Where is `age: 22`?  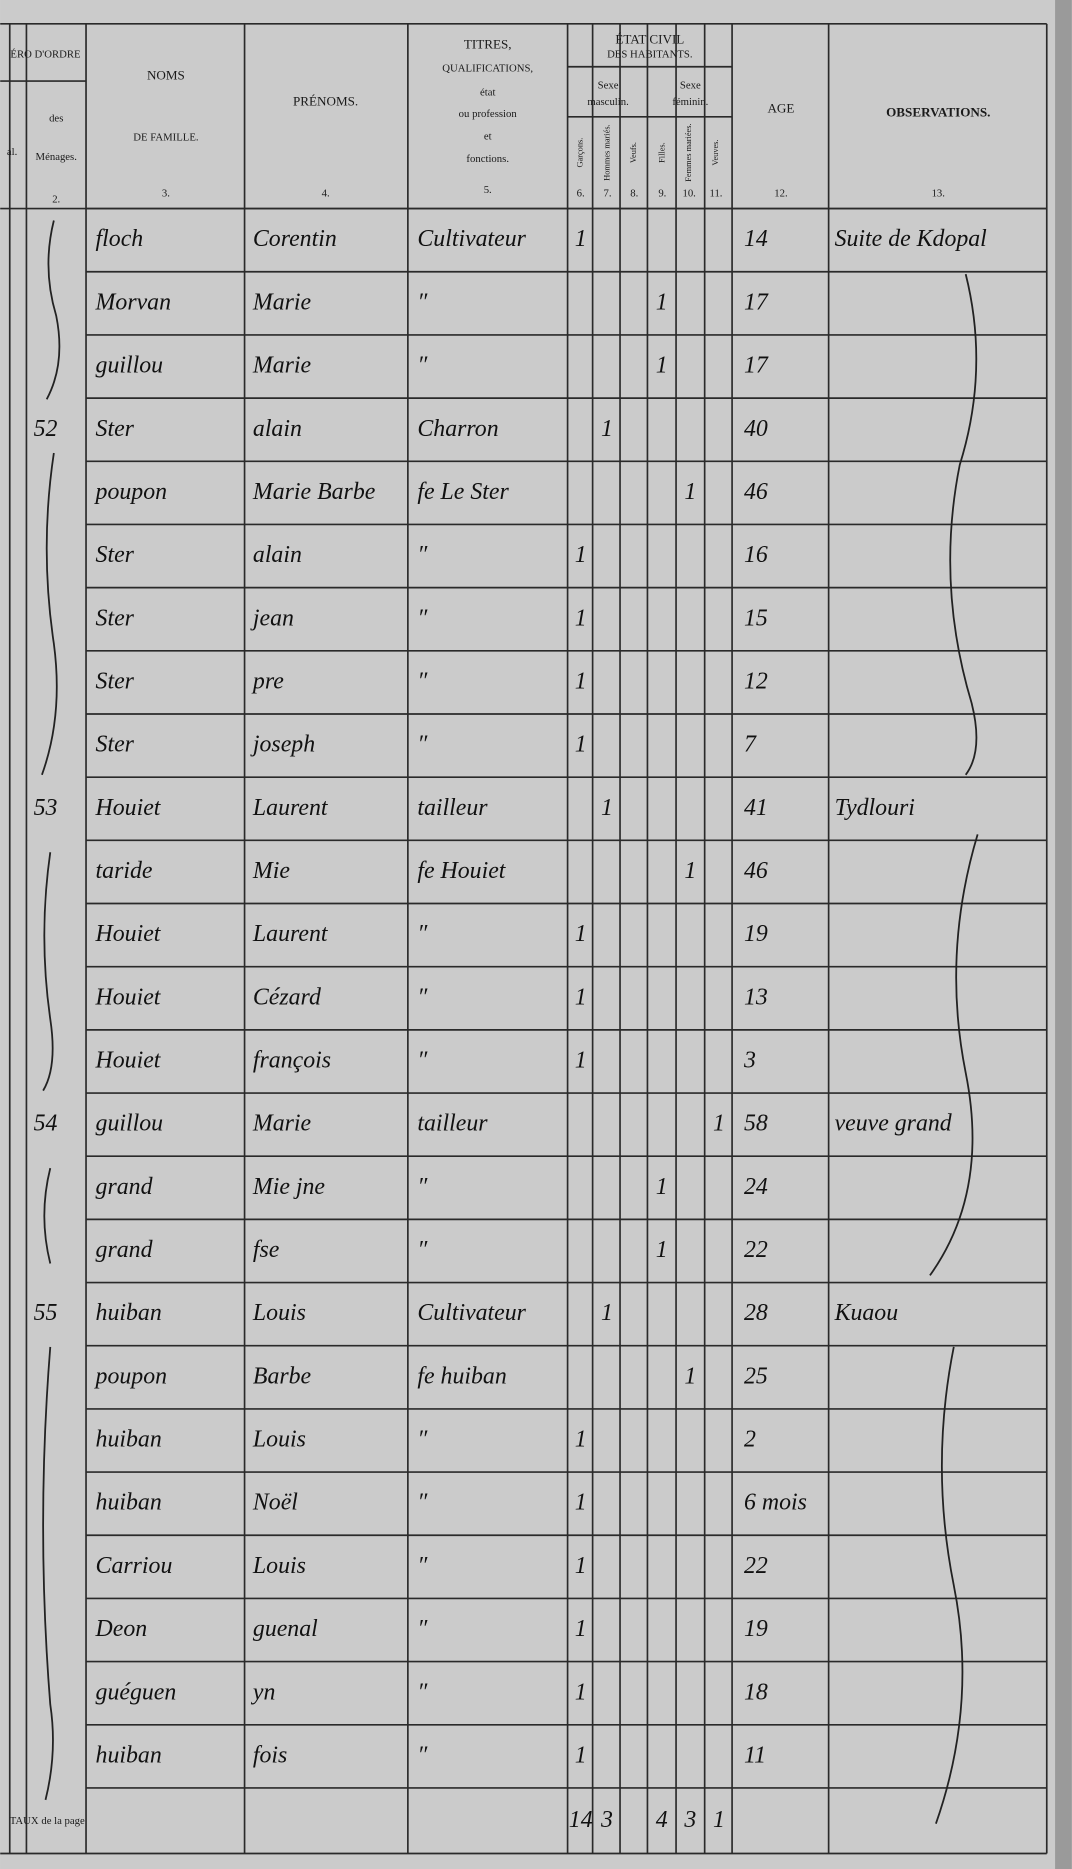 age: 22 is located at coordinates (756, 1250).